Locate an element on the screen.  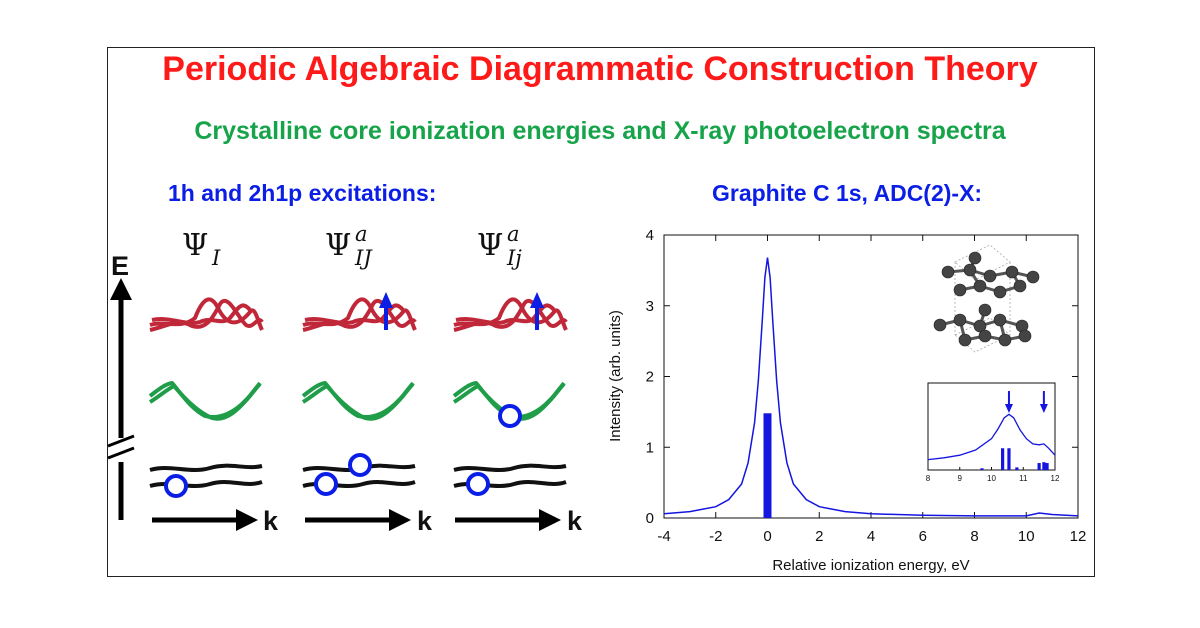
psi-label-1h: Ψ I is located at coordinates (201, 249).